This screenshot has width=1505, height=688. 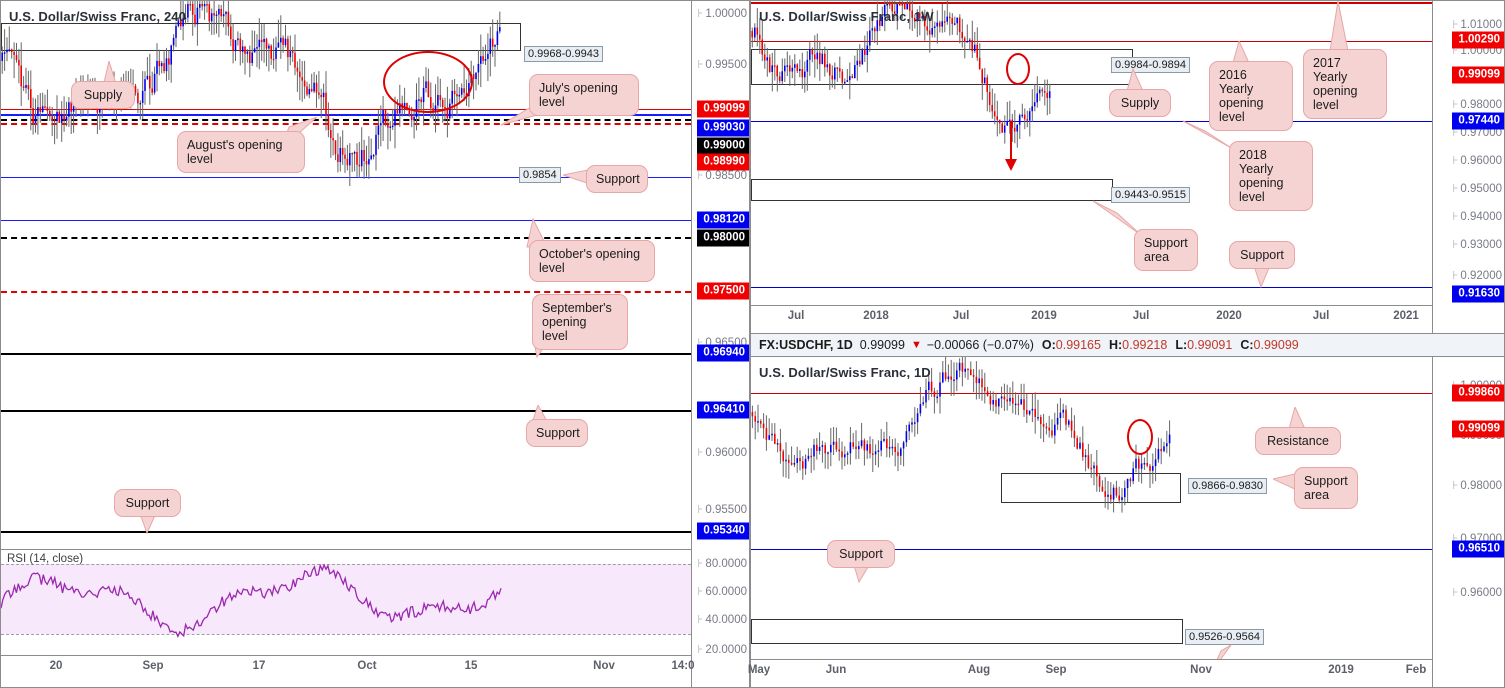 What do you see at coordinates (1477, 486) in the screenshot?
I see `ytick: ⊦ 0.98000` at bounding box center [1477, 486].